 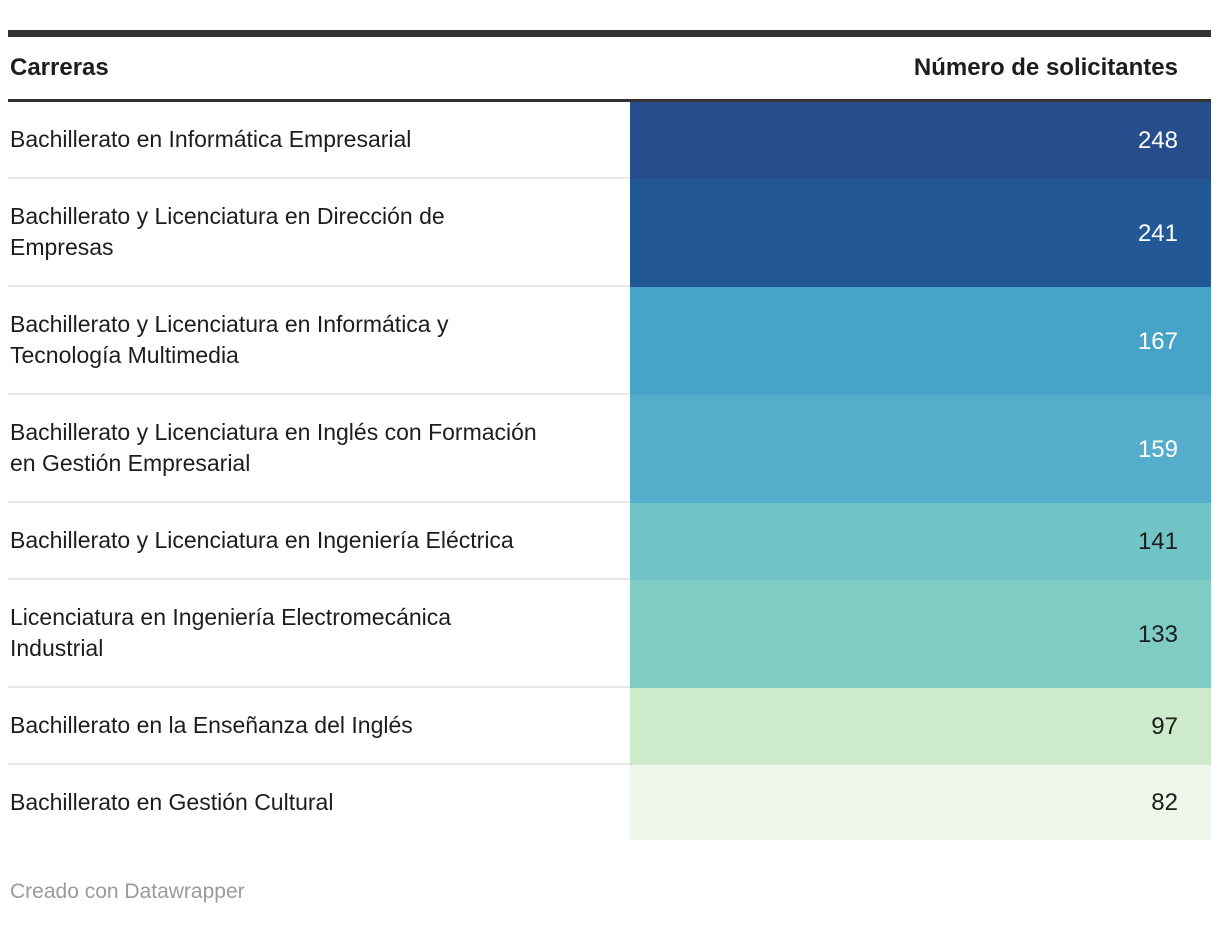 I want to click on datawrapper-attribution-link: Creado con Datawrapper, so click(x=127, y=891).